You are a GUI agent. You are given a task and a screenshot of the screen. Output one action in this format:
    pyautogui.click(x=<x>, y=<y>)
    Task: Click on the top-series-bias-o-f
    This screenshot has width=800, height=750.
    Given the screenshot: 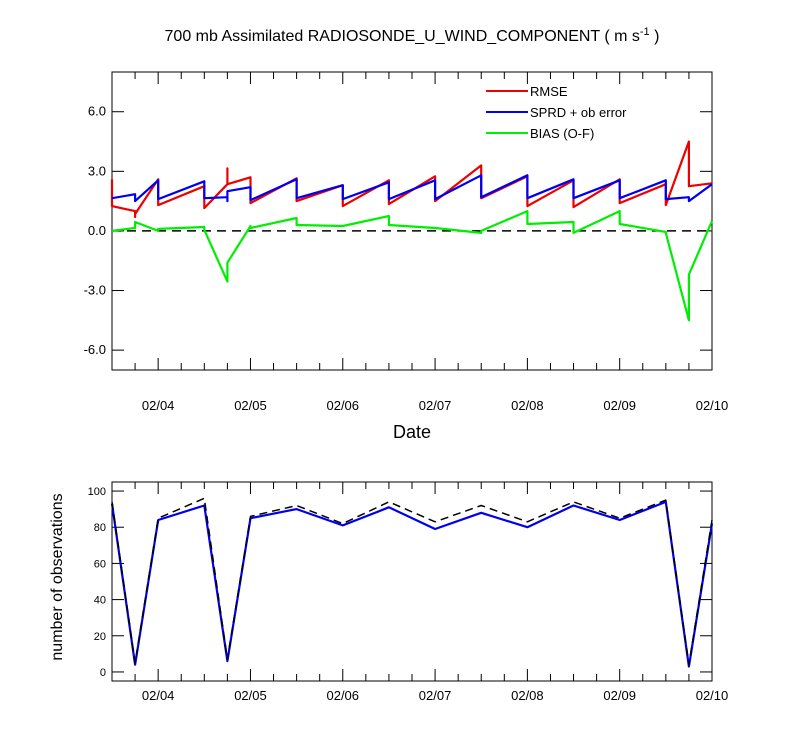 What is the action you would take?
    pyautogui.click(x=412, y=266)
    